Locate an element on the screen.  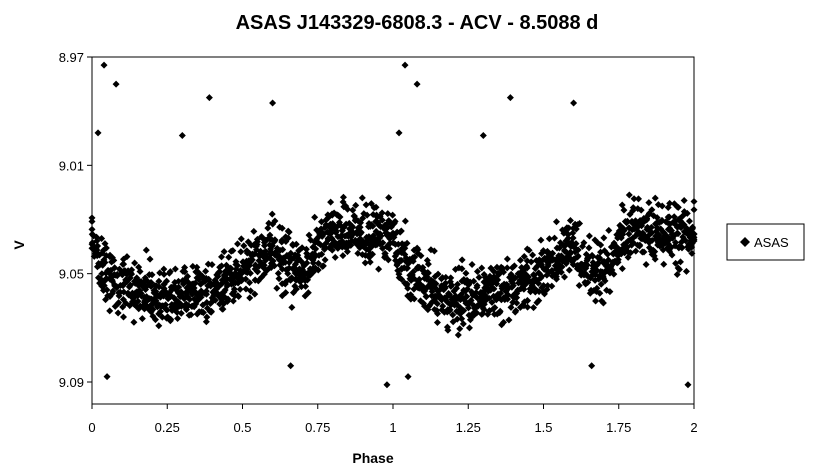
x-tick-label: 0.25 is located at coordinates (167, 427).